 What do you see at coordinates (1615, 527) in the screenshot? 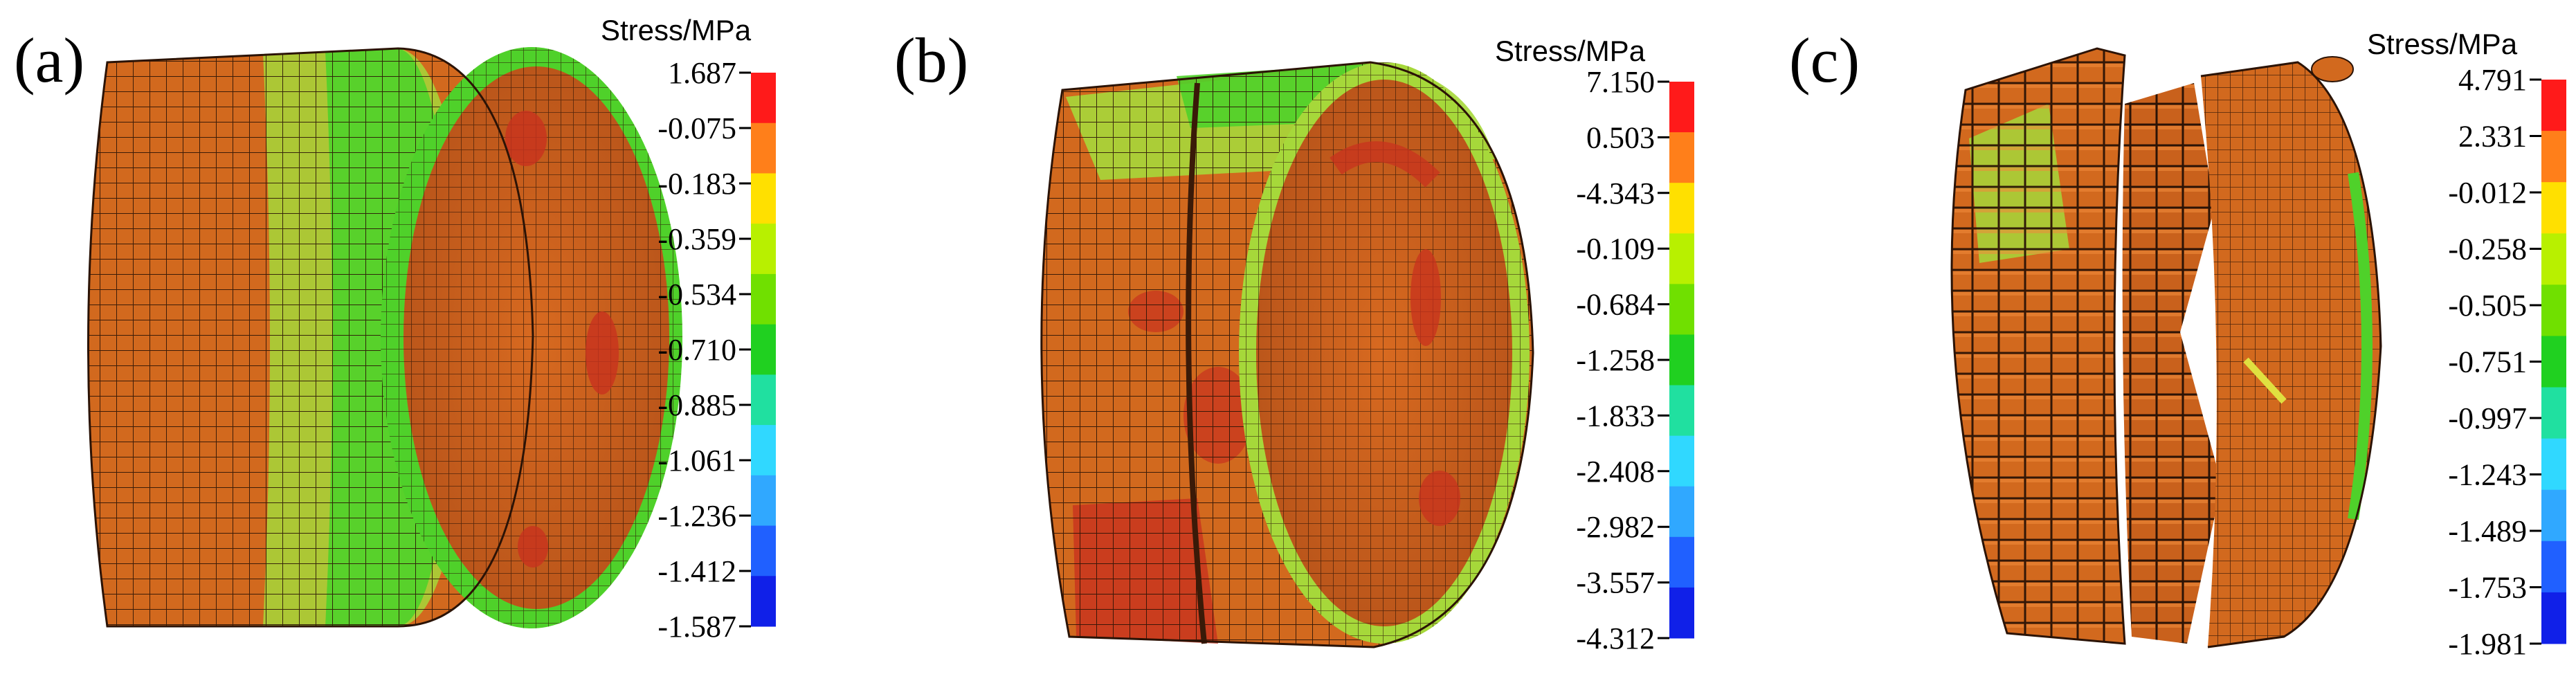
I see `colorbar-b-tick-label: -2.982` at bounding box center [1615, 527].